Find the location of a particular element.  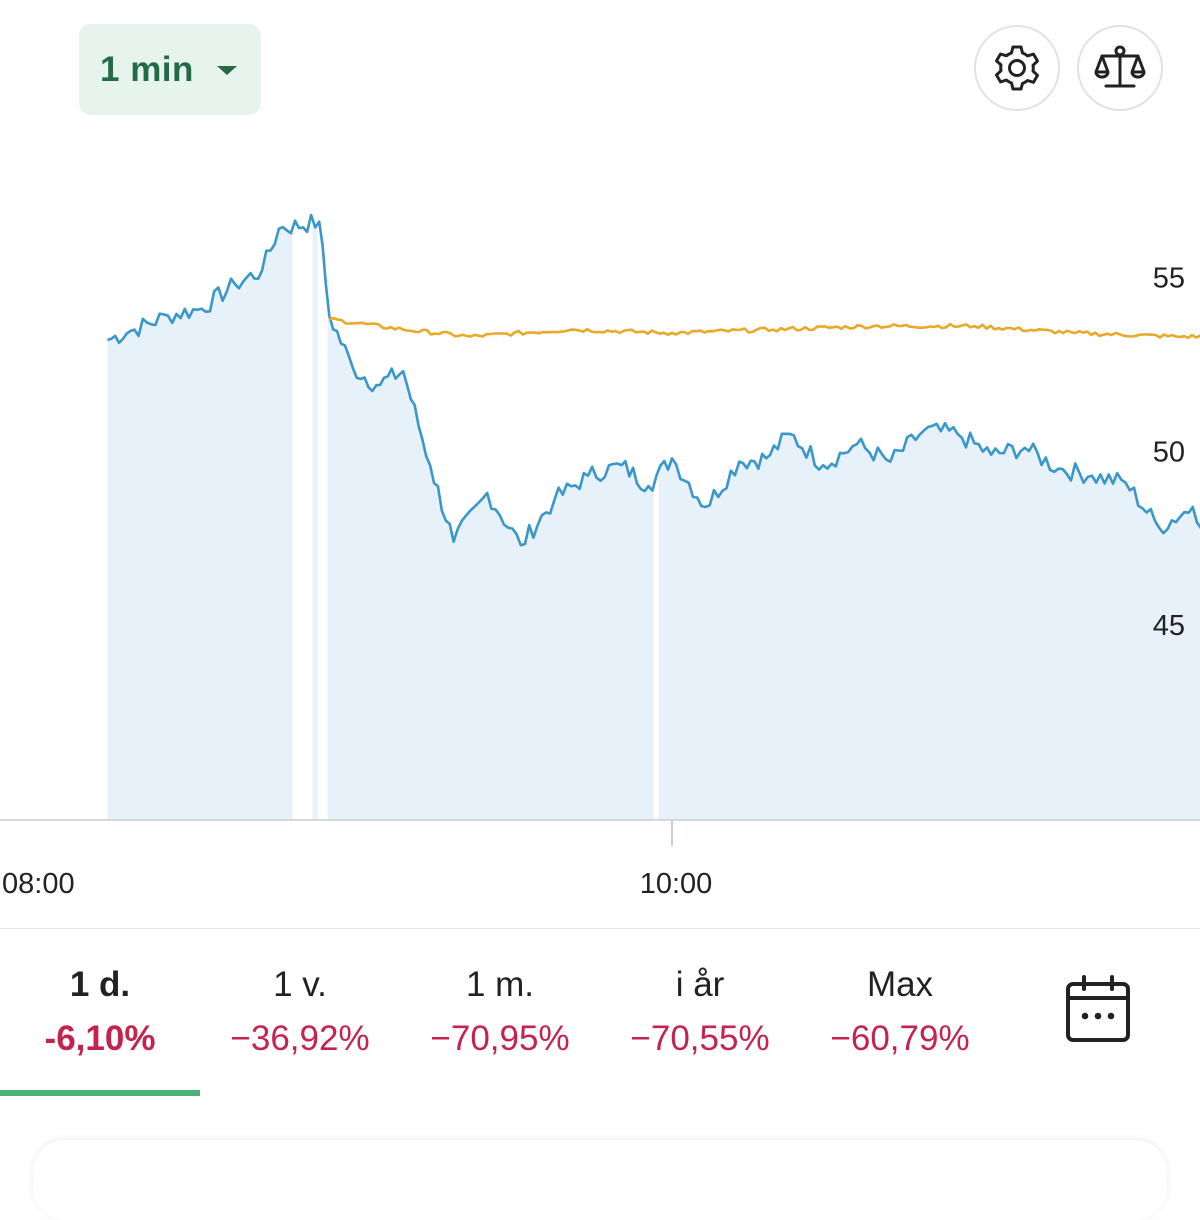

period-change: −36,92% is located at coordinates (300, 1039).